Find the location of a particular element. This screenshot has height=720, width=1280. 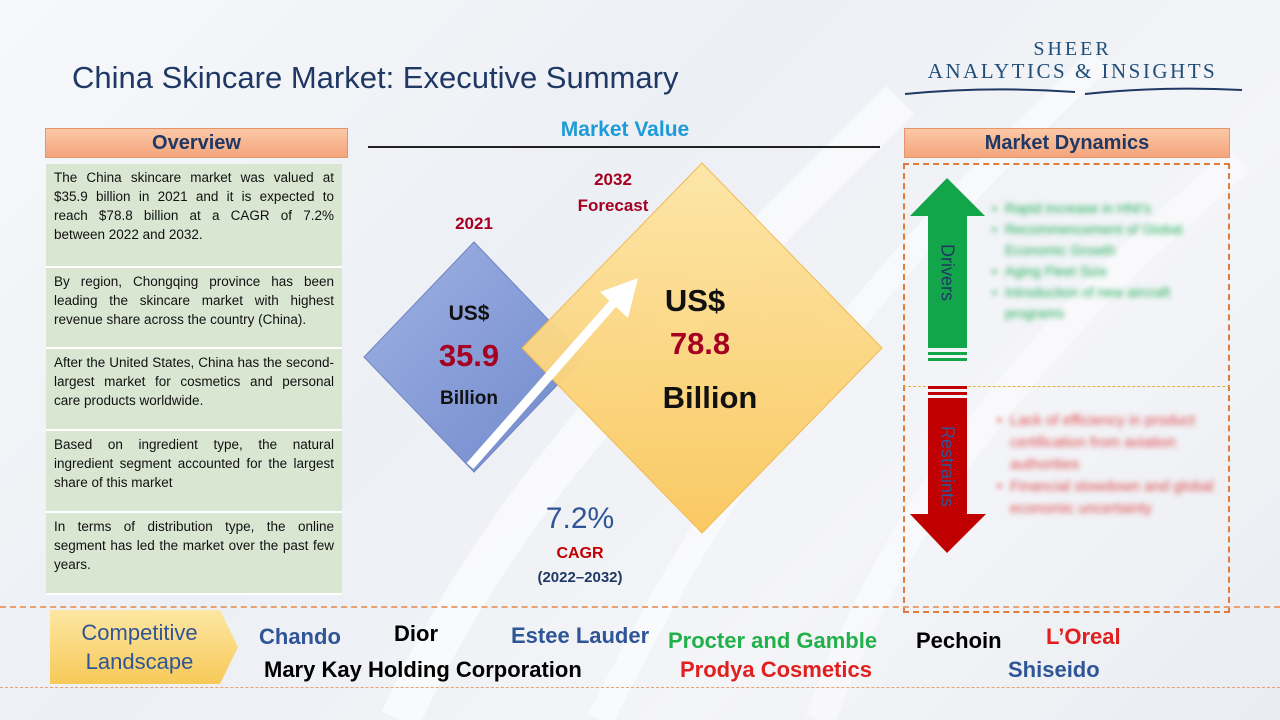

market-dynamics-heading: Market Dynamics is located at coordinates (1067, 143).